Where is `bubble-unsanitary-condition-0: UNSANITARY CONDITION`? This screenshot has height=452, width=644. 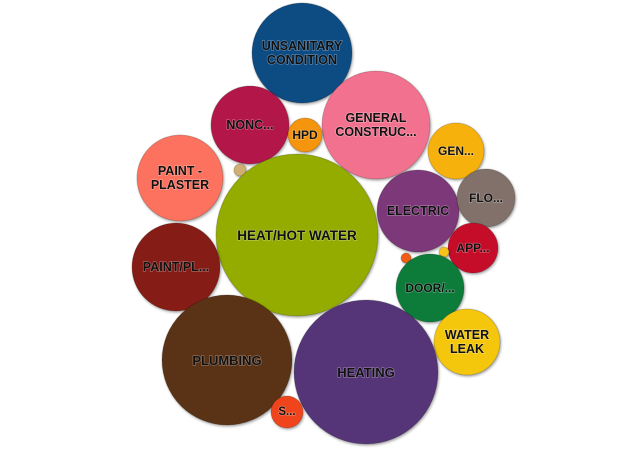 bubble-unsanitary-condition-0: UNSANITARY CONDITION is located at coordinates (302, 53).